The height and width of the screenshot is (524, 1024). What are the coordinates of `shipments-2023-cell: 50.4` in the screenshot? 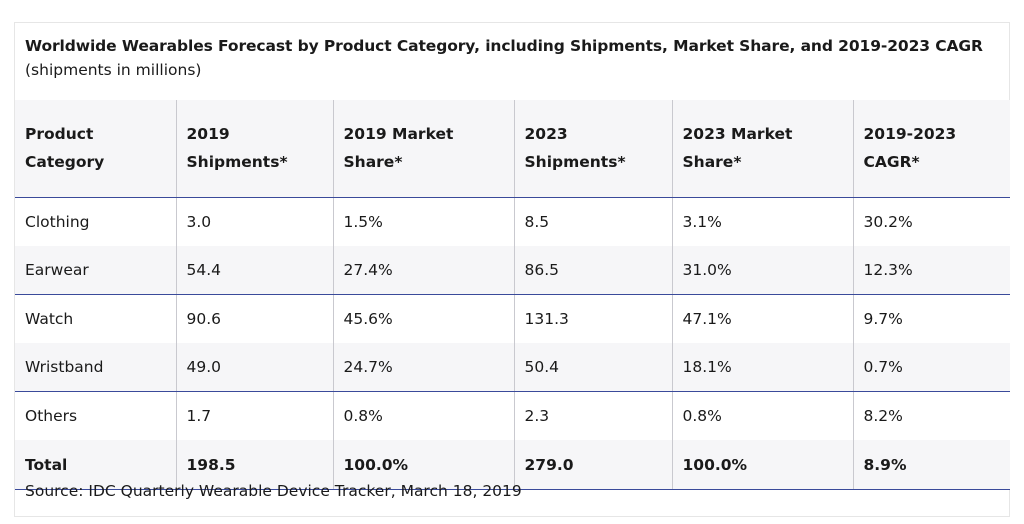 It's located at (592, 368).